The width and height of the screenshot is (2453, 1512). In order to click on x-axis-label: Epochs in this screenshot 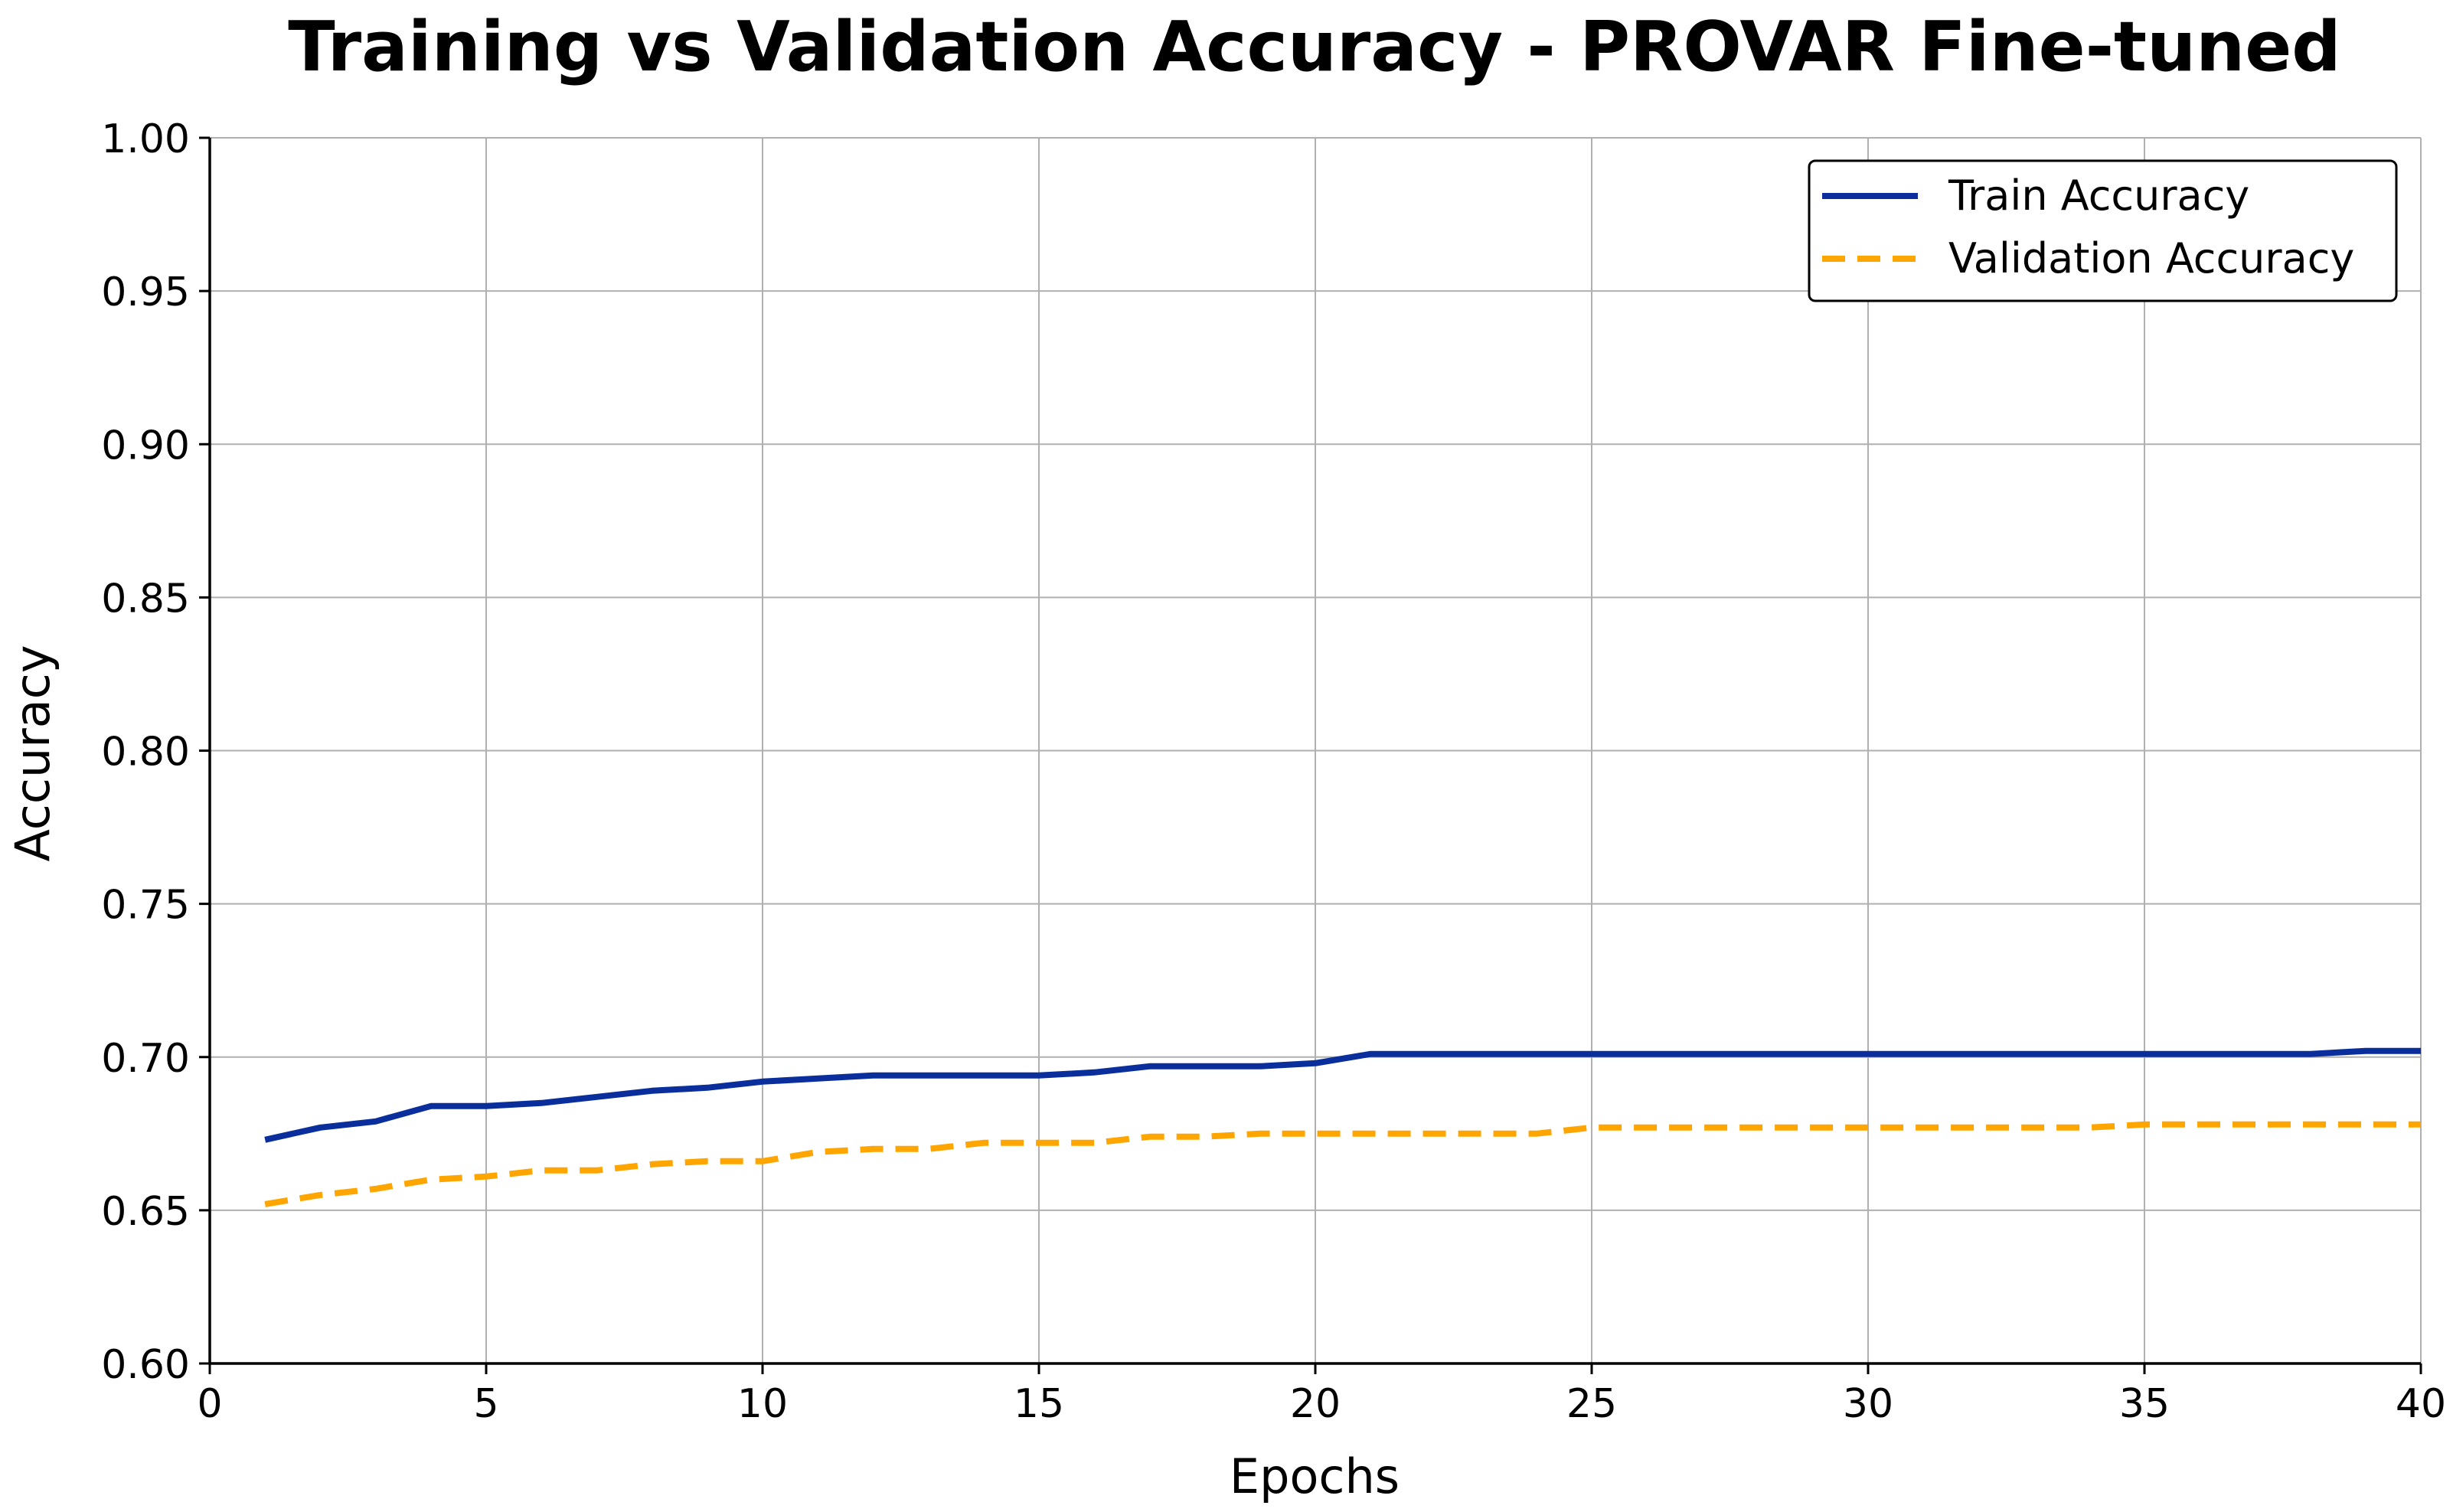, I will do `click(1315, 1476)`.